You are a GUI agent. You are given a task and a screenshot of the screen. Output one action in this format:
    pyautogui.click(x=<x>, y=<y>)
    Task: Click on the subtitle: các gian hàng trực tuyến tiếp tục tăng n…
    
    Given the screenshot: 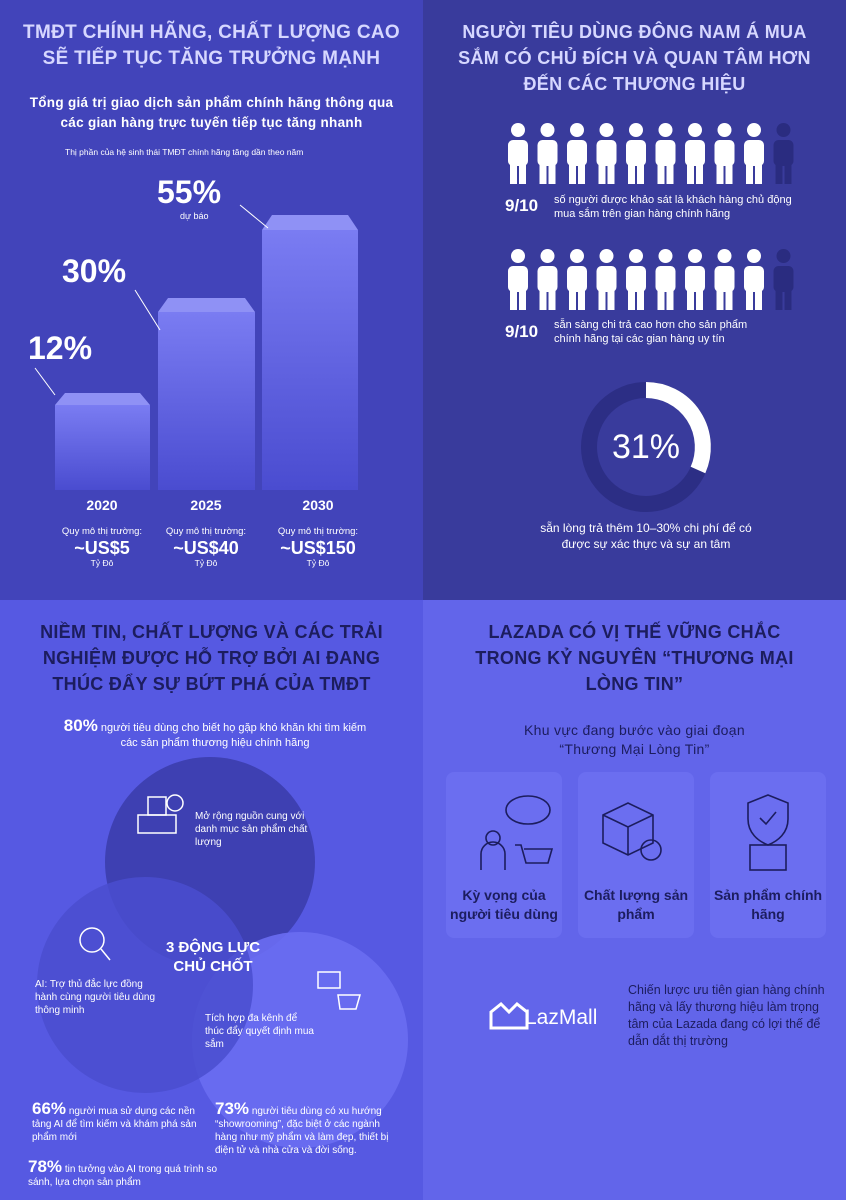 What is the action you would take?
    pyautogui.click(x=211, y=122)
    